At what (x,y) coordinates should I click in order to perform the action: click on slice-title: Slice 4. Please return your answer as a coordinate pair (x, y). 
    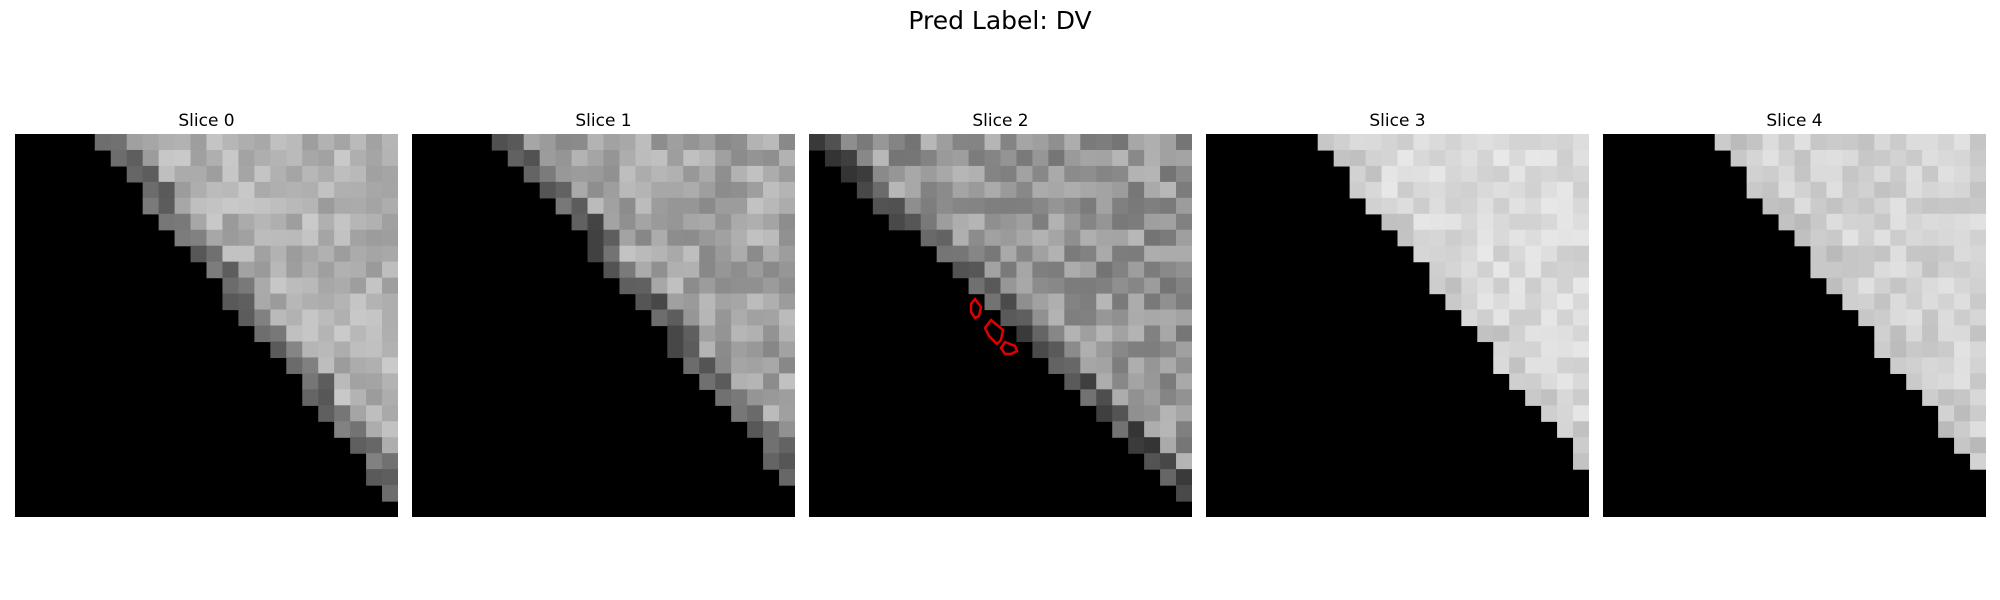
    Looking at the image, I should click on (1794, 121).